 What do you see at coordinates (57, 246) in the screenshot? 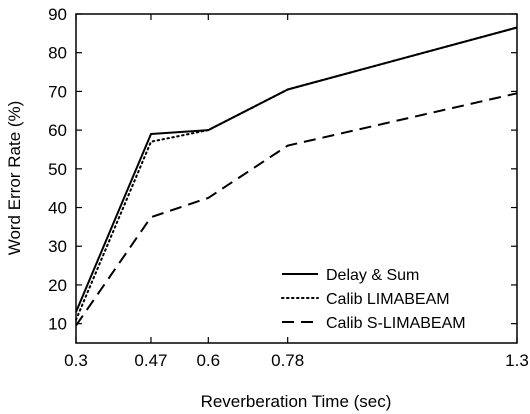
I see `y-tick-label: 30` at bounding box center [57, 246].